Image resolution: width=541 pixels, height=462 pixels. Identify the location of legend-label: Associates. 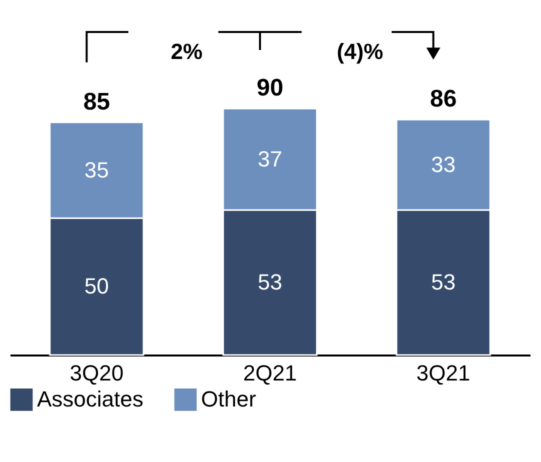
(90, 399).